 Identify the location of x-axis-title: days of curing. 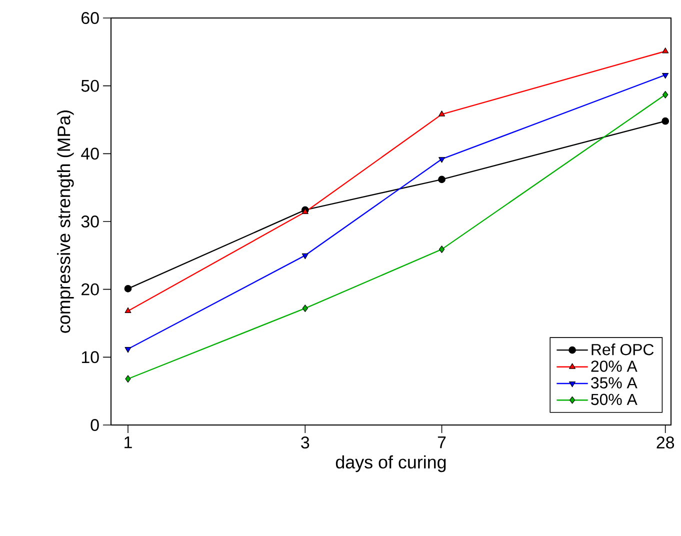
(391, 463).